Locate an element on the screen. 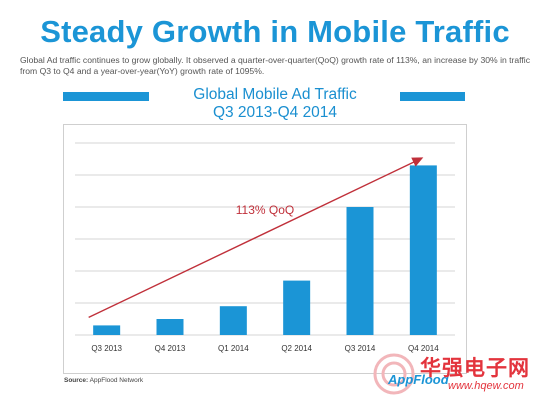 The height and width of the screenshot is (403, 550). chart-title: Global Mobile Ad Traffic Q3 2013-Q4 2014 is located at coordinates (275, 104).